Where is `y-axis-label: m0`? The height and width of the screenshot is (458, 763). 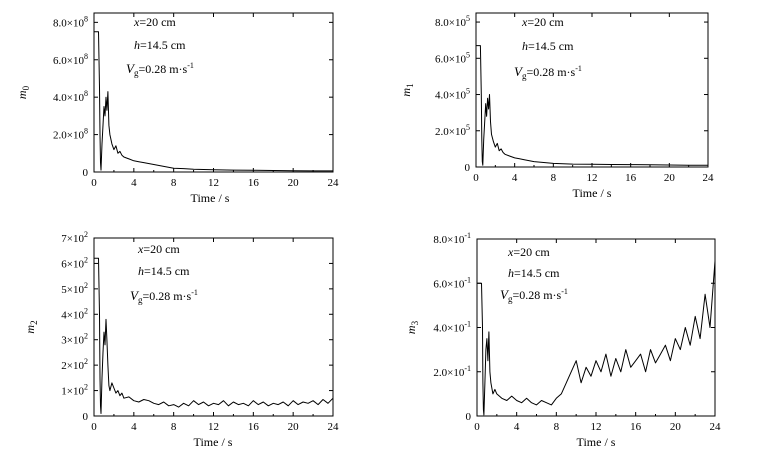 y-axis-label: m0 is located at coordinates (23, 92).